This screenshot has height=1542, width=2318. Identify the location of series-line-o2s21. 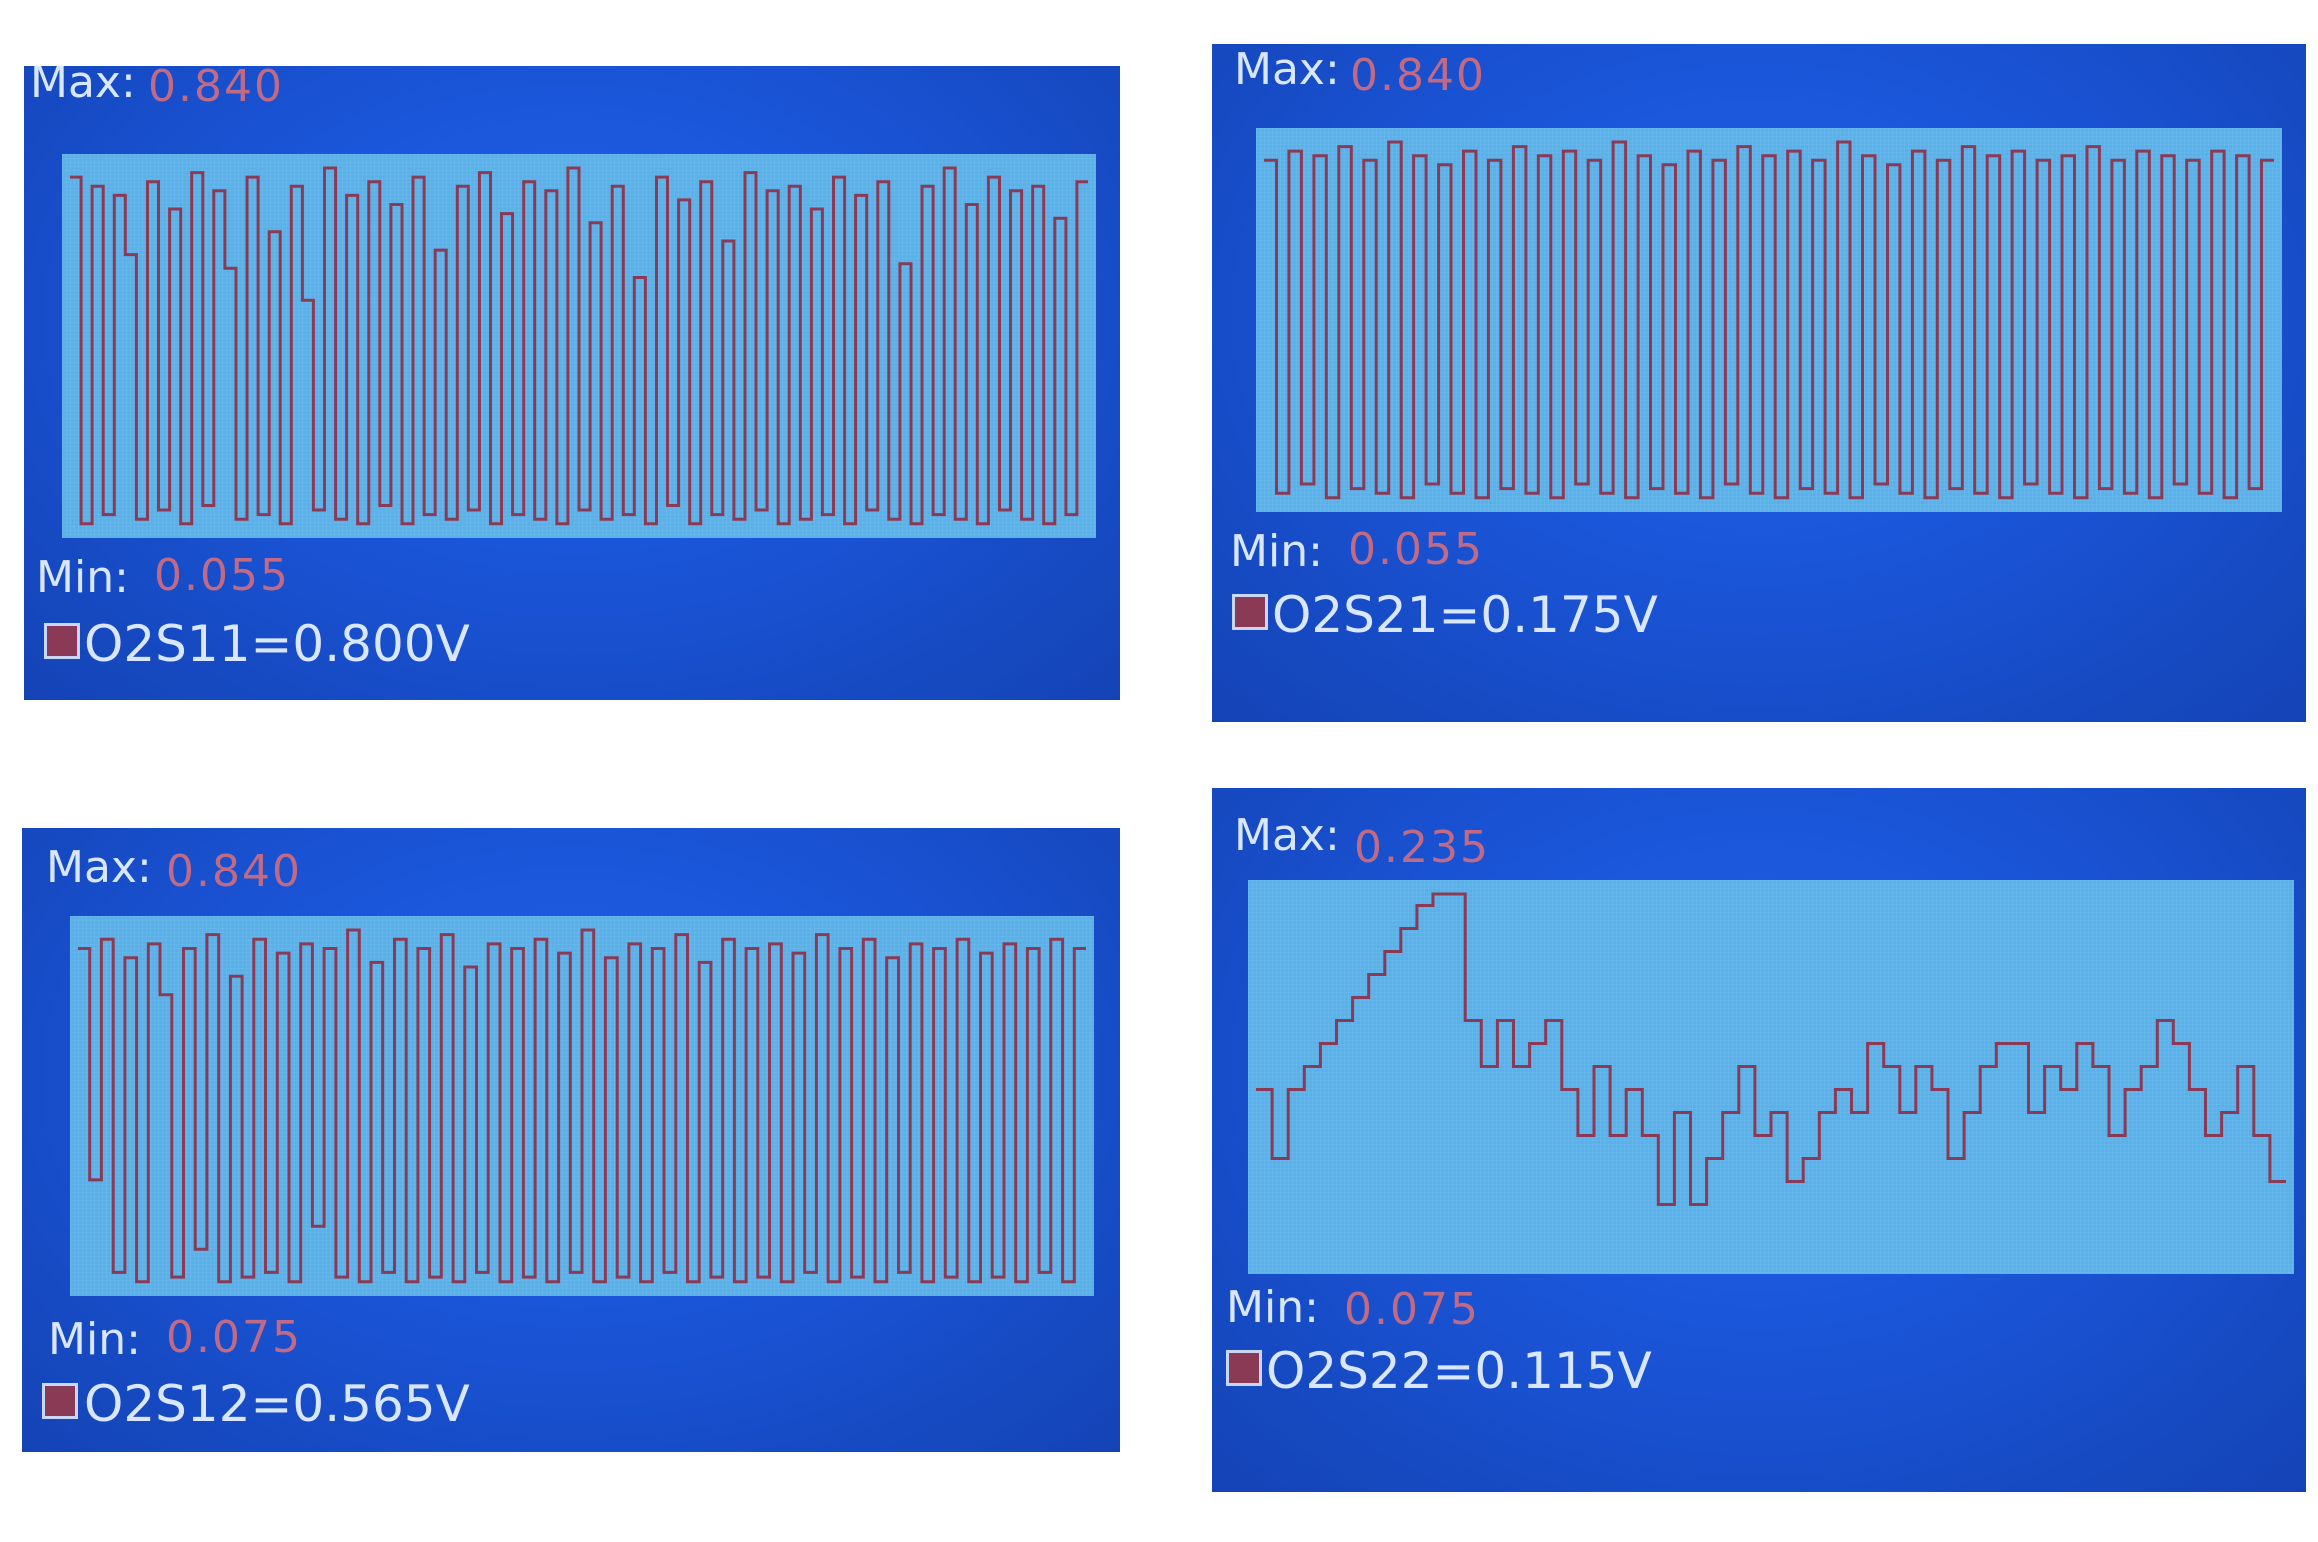
(1769, 320).